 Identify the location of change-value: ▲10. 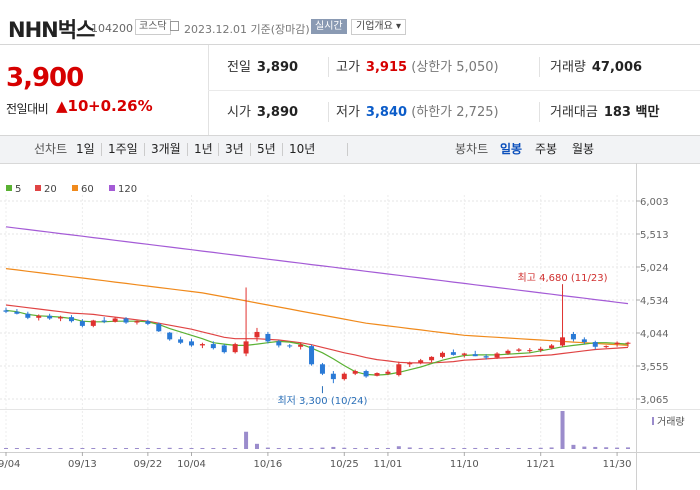
(72, 106).